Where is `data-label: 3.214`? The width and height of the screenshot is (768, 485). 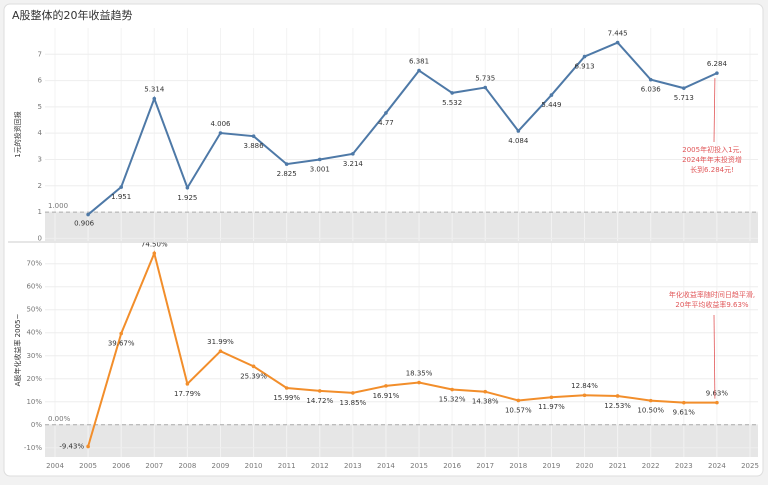 data-label: 3.214 is located at coordinates (353, 164).